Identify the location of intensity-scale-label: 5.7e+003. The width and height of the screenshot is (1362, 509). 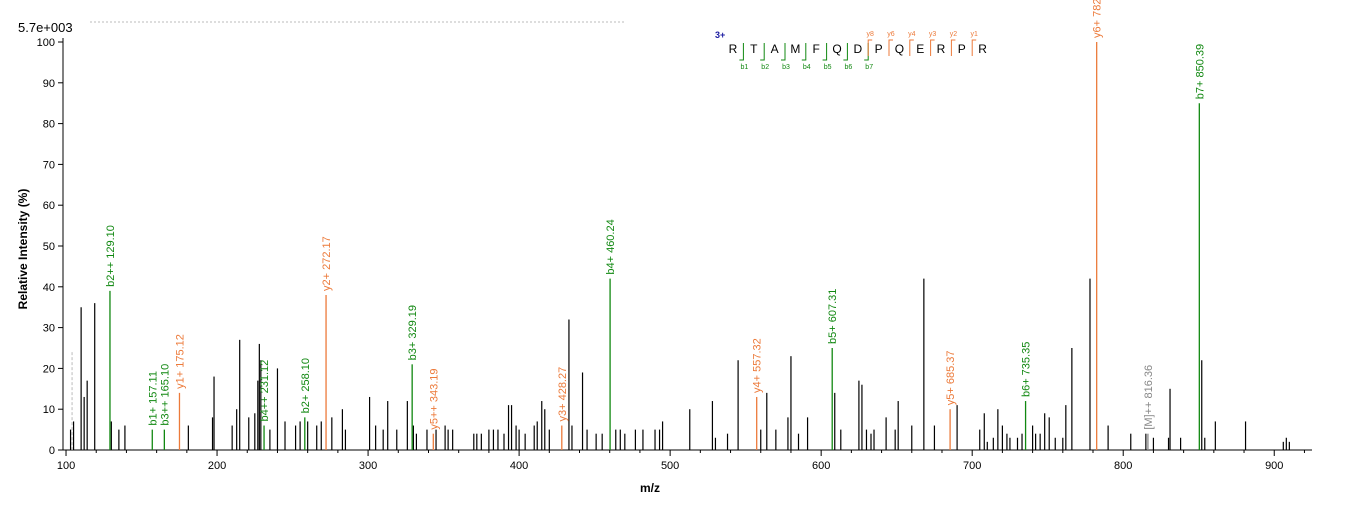
(45, 27).